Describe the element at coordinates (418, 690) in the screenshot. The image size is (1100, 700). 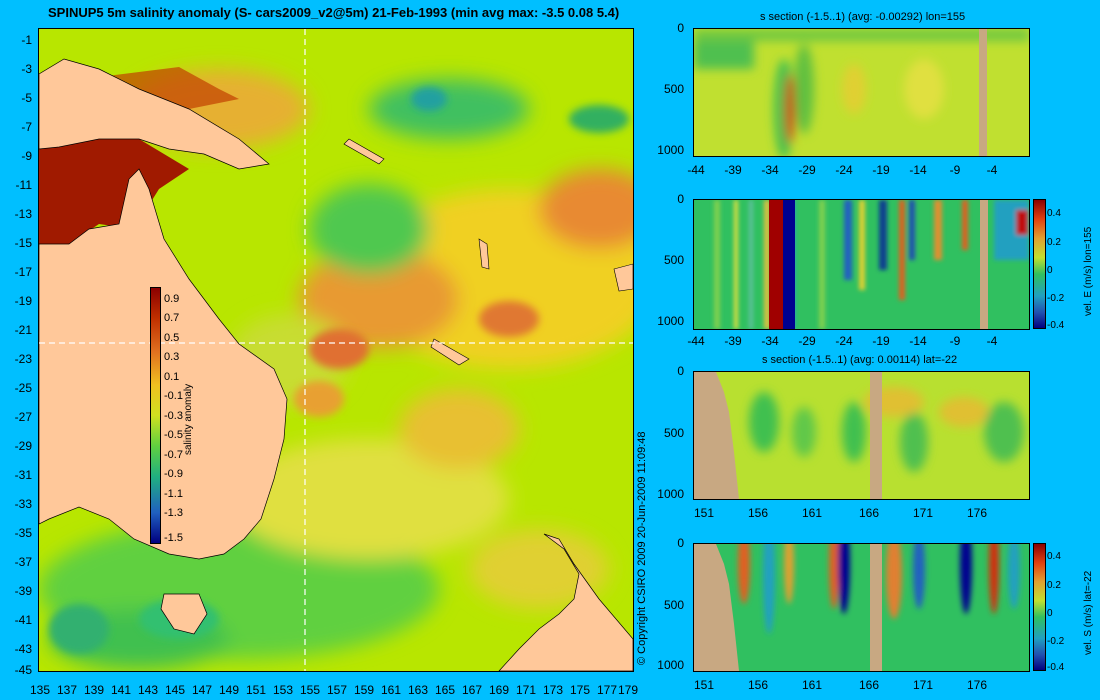
I see `lon-tick: 163` at that location.